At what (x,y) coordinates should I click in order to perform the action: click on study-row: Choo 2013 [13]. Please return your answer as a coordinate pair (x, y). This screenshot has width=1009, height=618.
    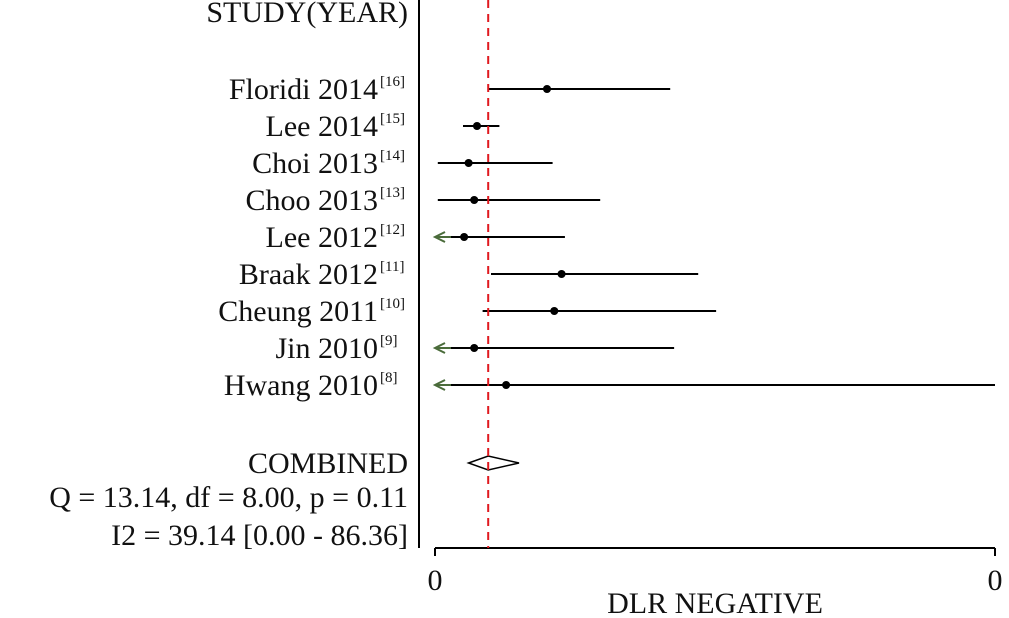
    Looking at the image, I should click on (423, 200).